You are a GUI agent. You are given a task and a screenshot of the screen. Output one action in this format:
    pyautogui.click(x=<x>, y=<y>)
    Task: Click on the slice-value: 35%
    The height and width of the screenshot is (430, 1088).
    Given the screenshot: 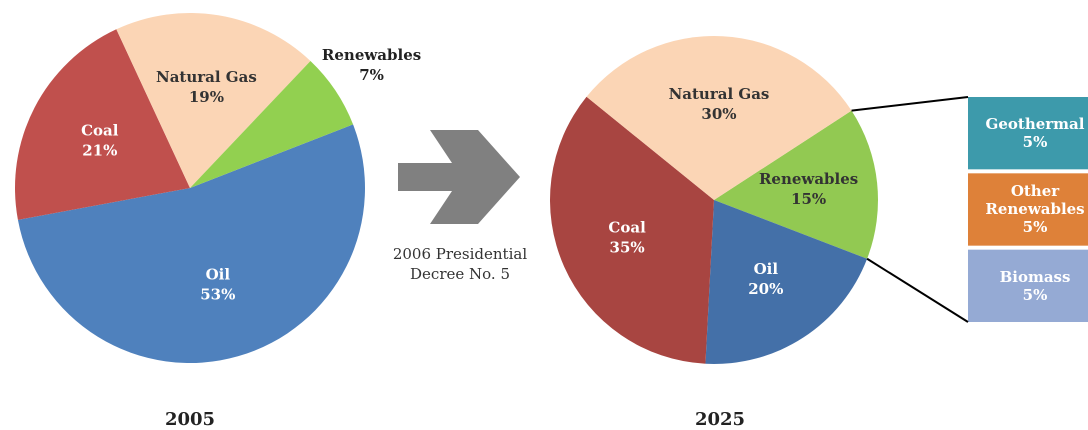 What is the action you would take?
    pyautogui.click(x=627, y=248)
    